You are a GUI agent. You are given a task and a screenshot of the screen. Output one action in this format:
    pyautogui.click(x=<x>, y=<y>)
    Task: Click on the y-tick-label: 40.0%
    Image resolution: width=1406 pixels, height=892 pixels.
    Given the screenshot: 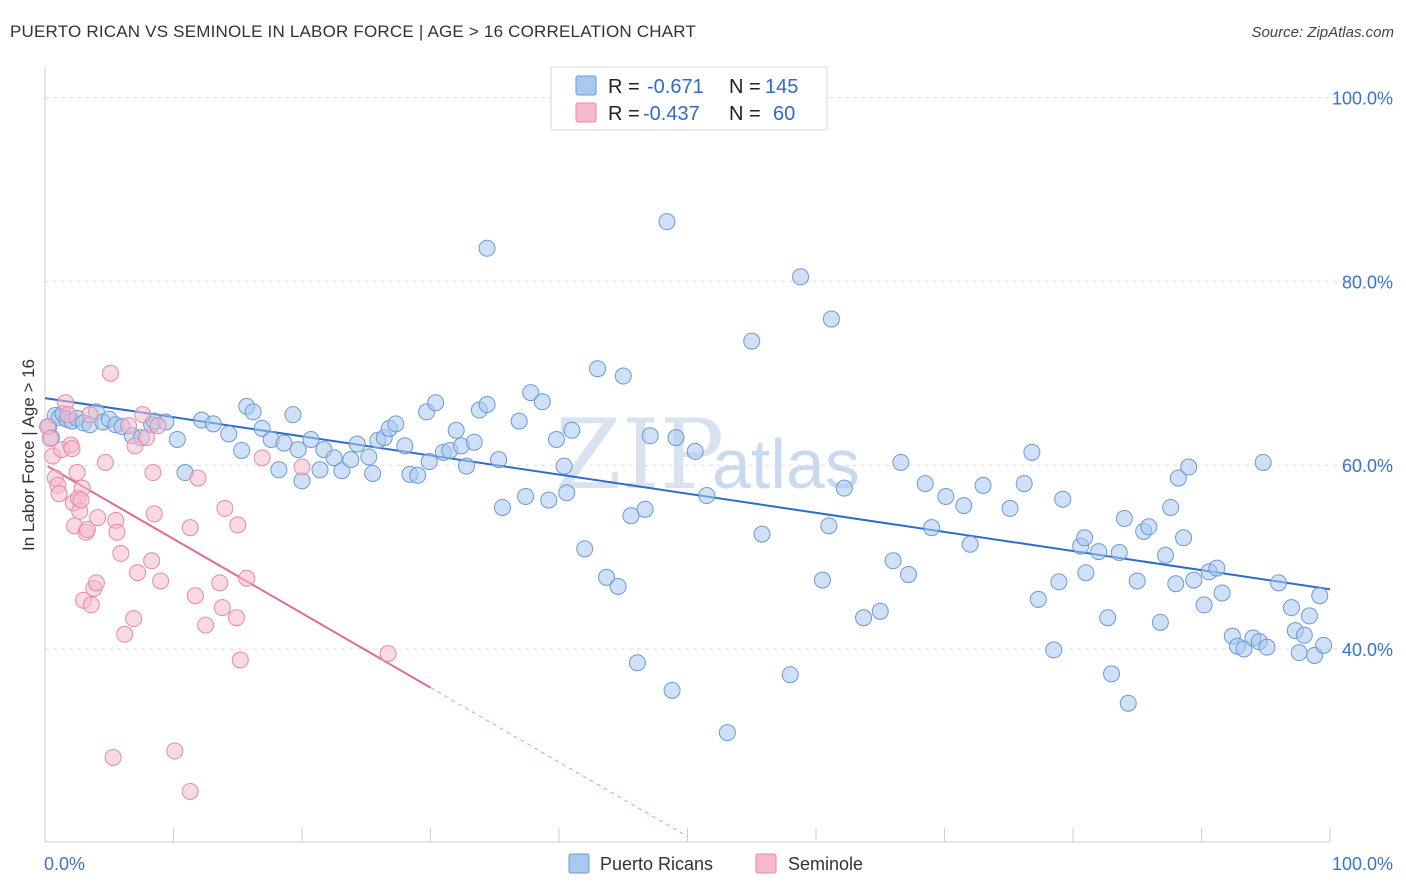 What is the action you would take?
    pyautogui.click(x=1367, y=650)
    